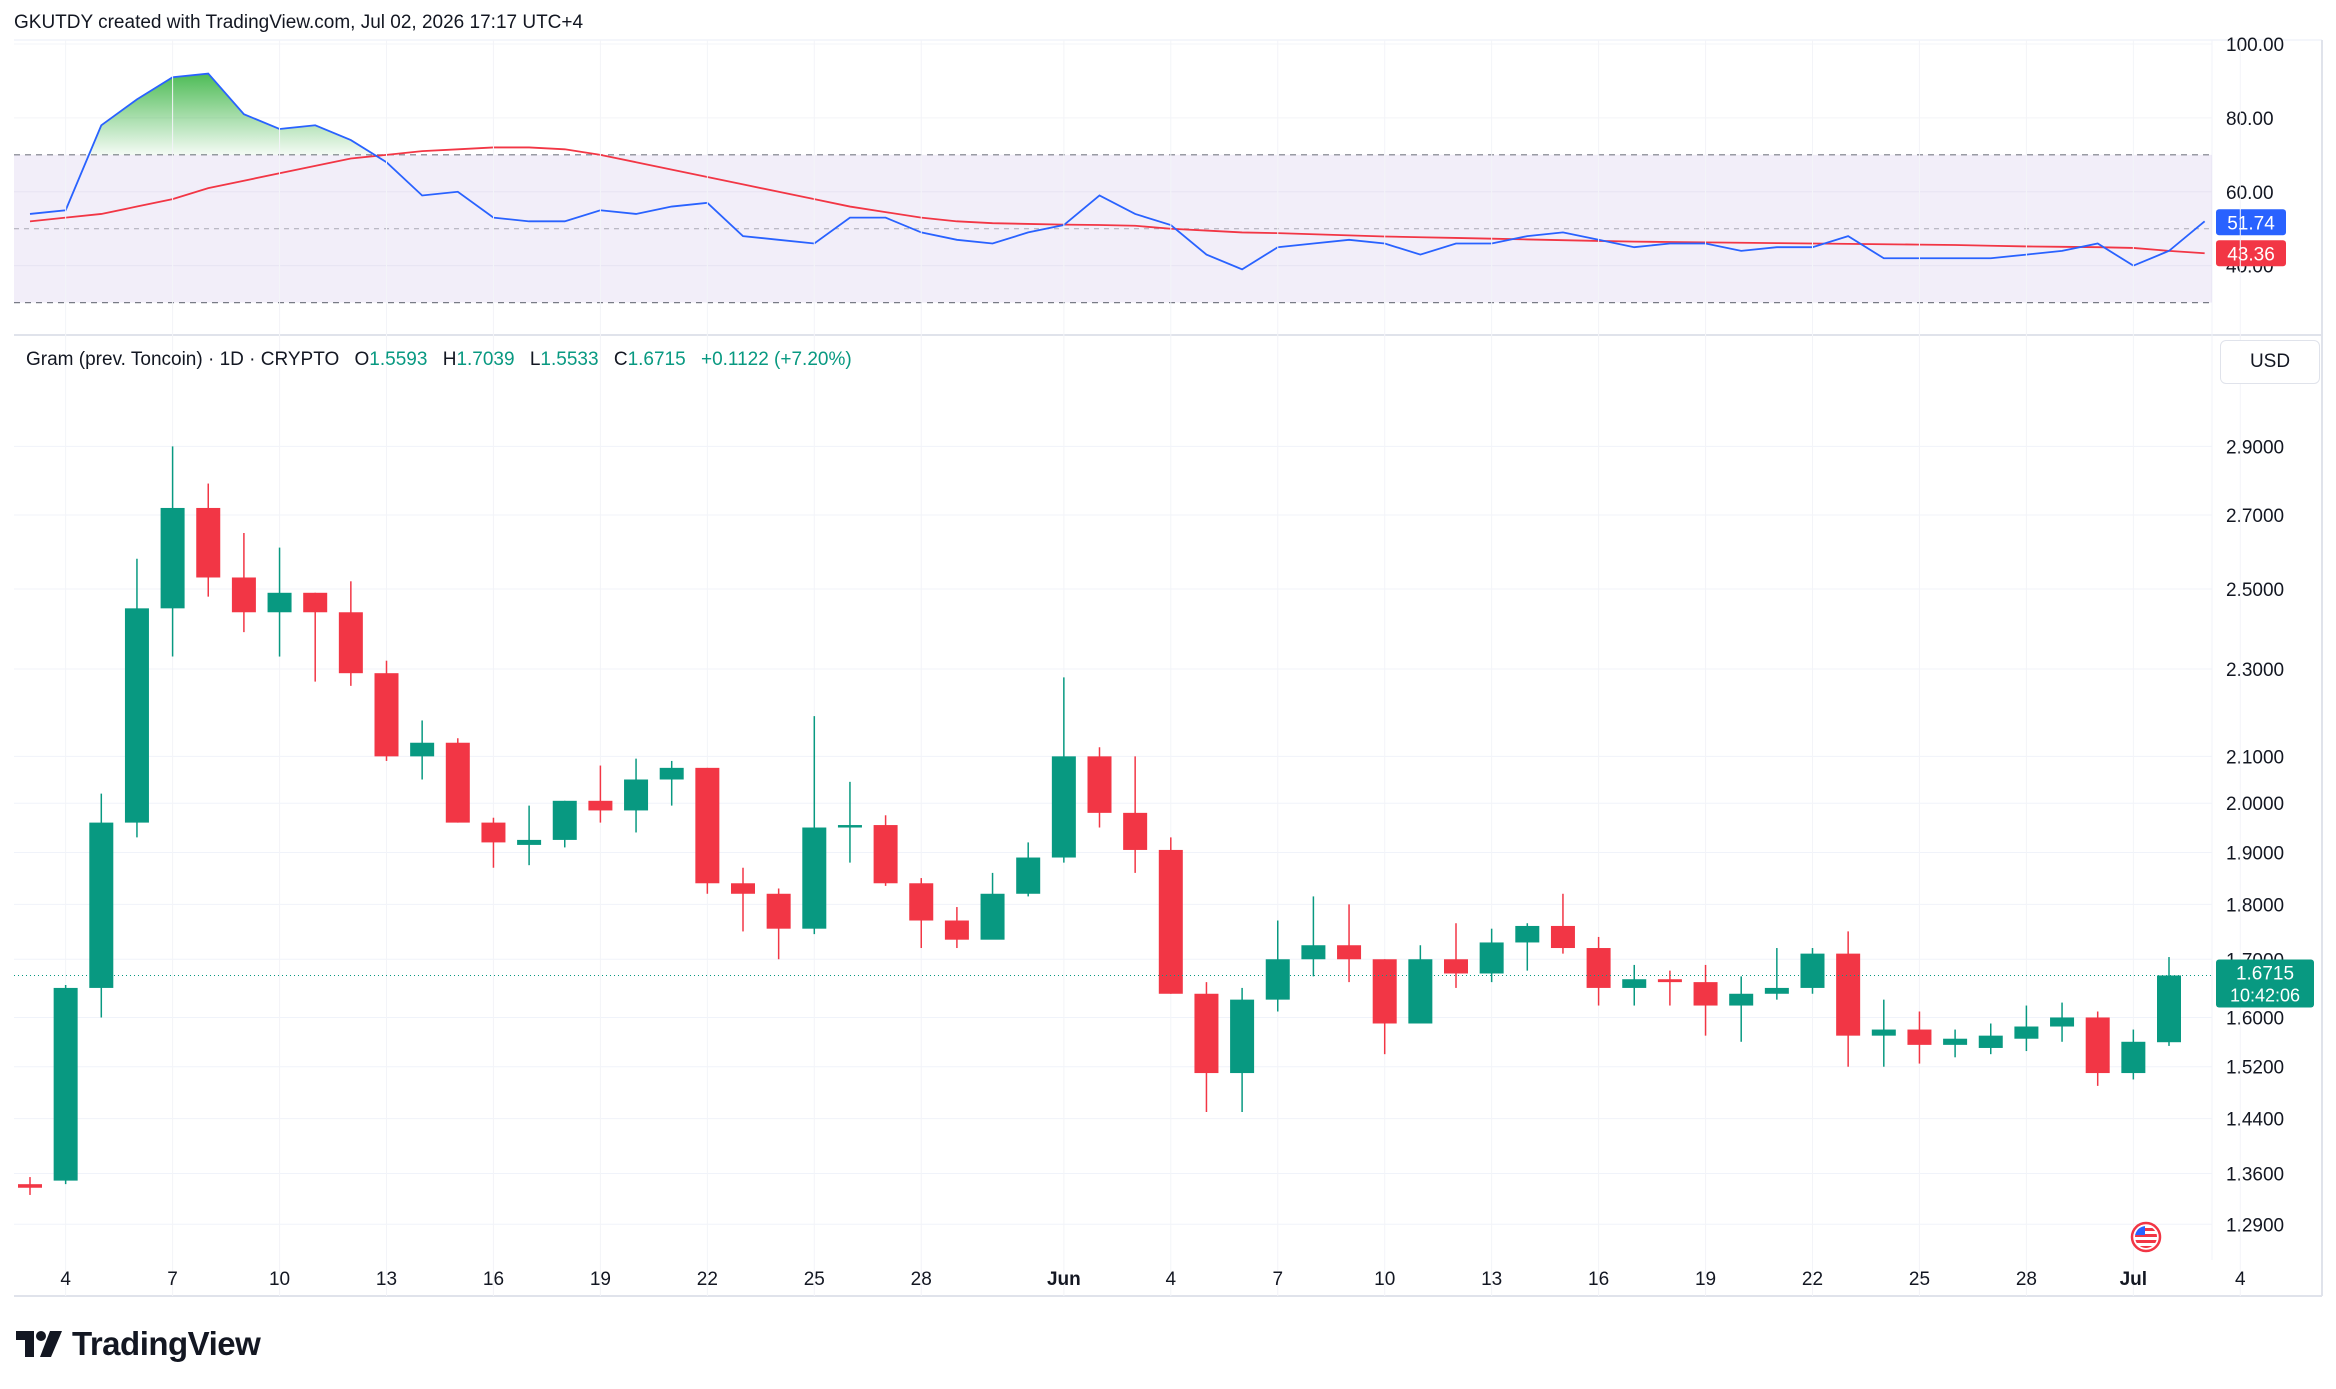 The width and height of the screenshot is (2336, 1389). I want to click on rsi-value-badge-bg, so click(2251, 222).